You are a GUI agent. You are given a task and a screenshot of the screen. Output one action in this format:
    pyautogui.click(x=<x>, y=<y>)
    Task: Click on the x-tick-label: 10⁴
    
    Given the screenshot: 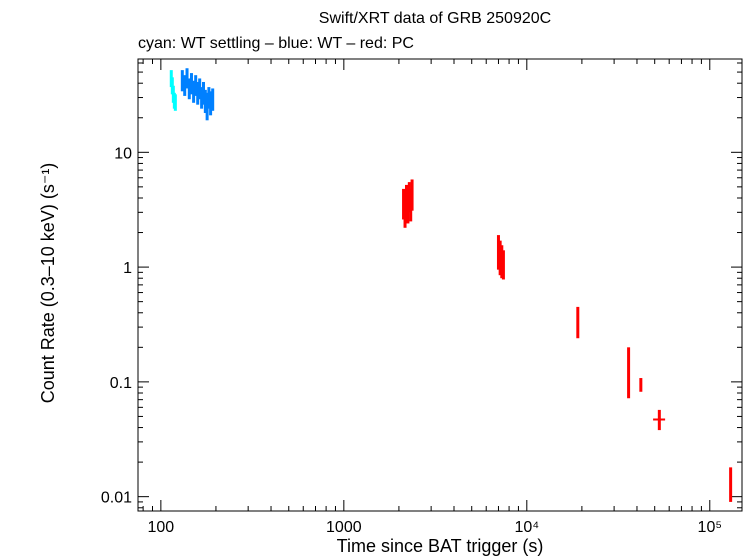 What is the action you would take?
    pyautogui.click(x=526, y=527)
    